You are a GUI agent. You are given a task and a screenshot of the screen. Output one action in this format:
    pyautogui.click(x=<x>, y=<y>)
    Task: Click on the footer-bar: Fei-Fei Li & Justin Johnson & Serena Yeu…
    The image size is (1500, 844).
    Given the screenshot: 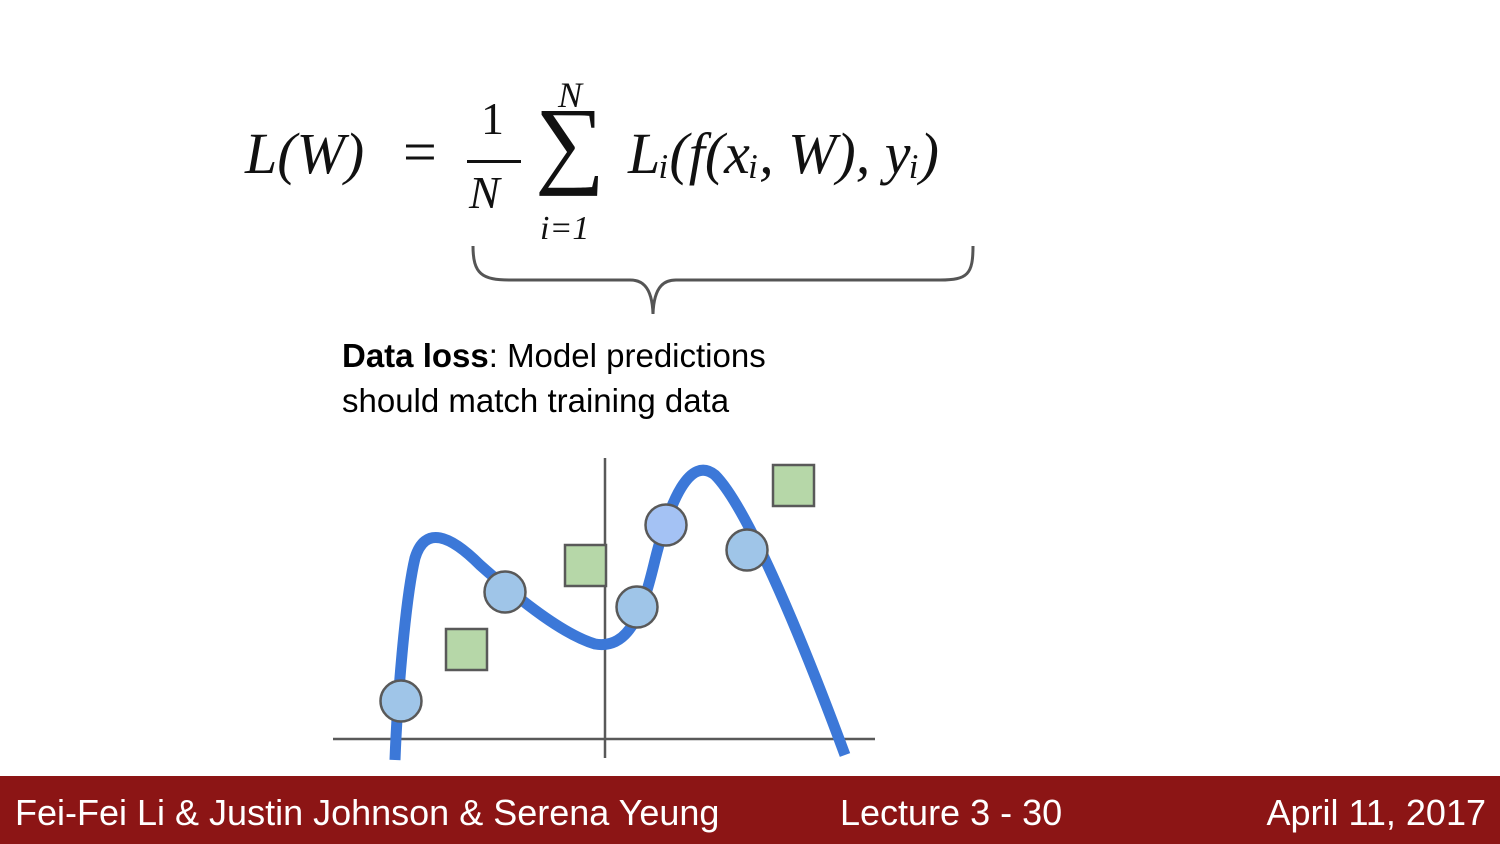 What is the action you would take?
    pyautogui.click(x=750, y=810)
    